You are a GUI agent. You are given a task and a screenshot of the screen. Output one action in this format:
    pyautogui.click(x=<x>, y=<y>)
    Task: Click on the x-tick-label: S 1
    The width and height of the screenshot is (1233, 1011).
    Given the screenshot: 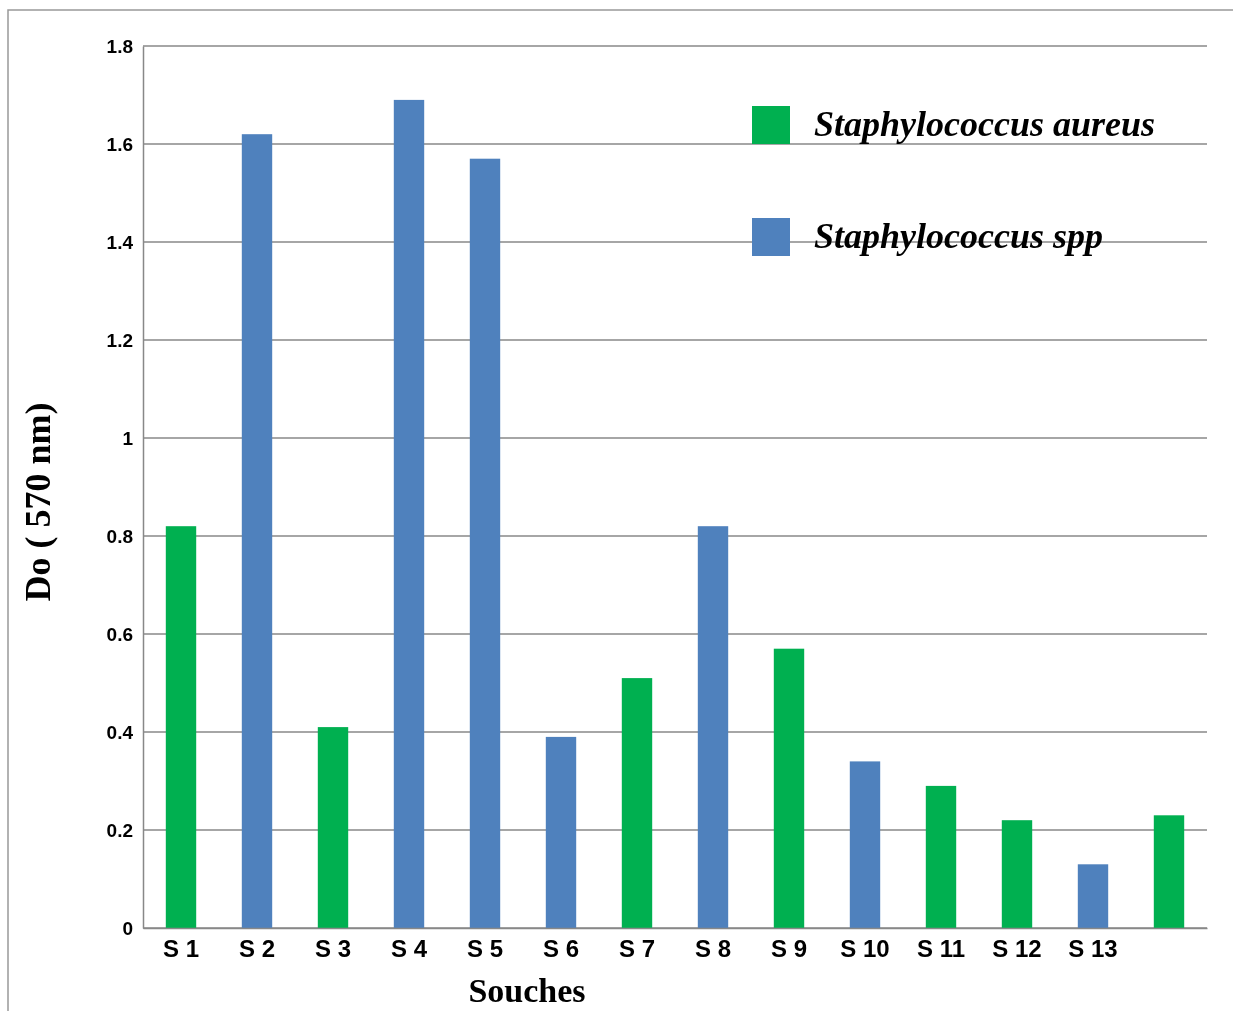 What is the action you would take?
    pyautogui.click(x=181, y=949)
    